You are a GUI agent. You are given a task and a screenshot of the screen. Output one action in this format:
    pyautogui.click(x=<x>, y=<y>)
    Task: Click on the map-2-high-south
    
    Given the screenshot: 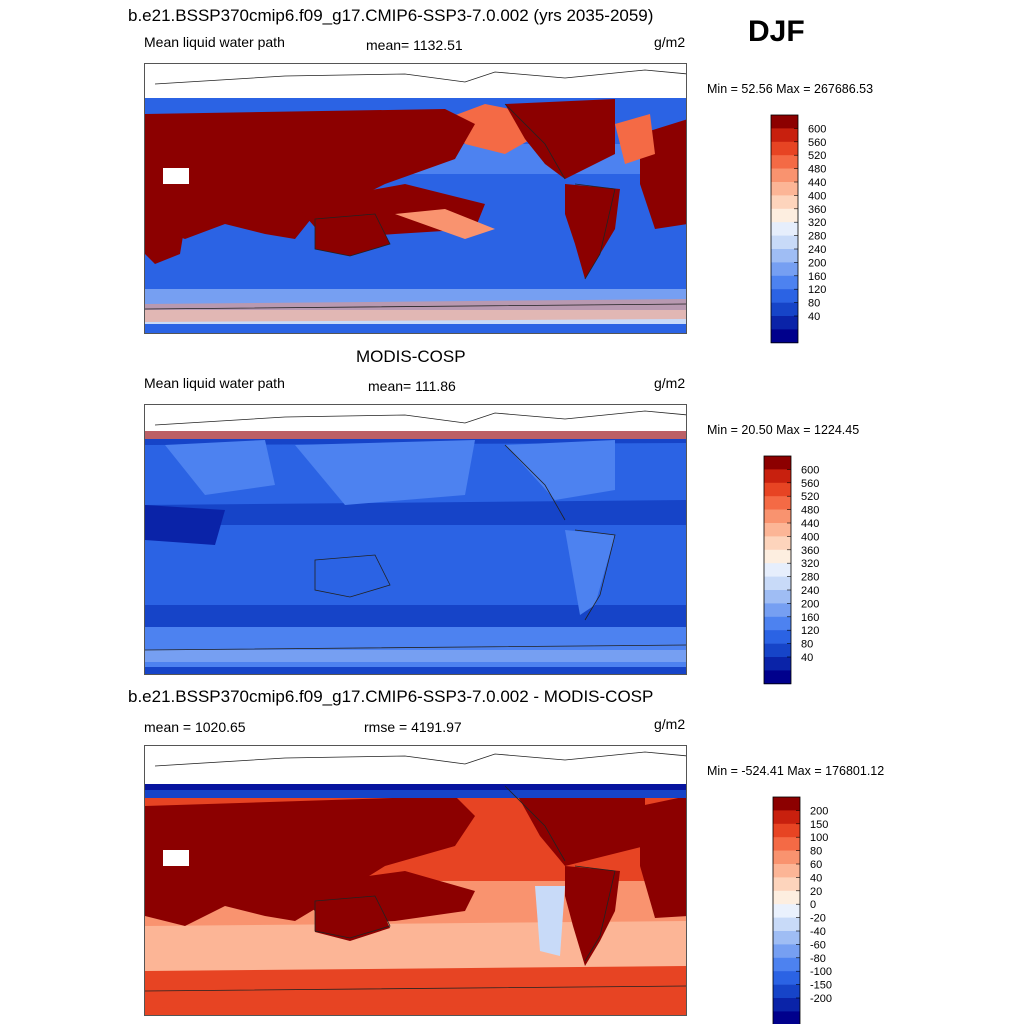 What is the action you would take?
    pyautogui.click(x=415, y=656)
    